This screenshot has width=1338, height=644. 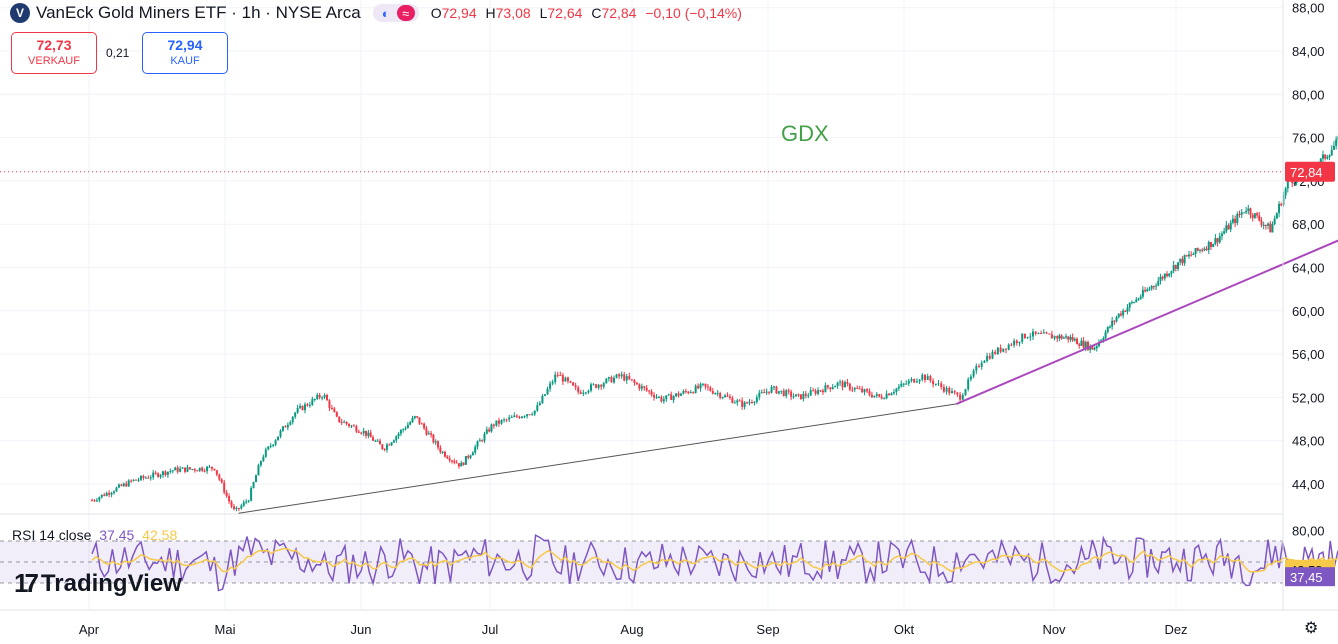 I want to click on y-tick-label: 52,00, so click(x=1308, y=397).